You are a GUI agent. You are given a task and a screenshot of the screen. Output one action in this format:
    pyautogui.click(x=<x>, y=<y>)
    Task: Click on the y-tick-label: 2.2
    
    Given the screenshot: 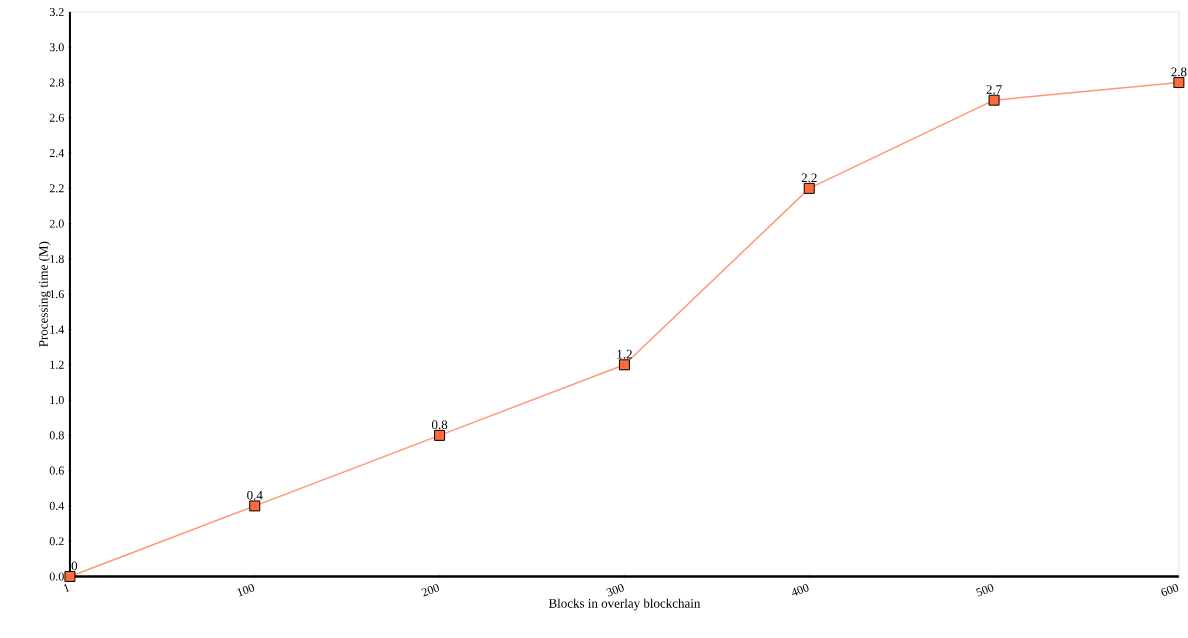 What is the action you would take?
    pyautogui.click(x=56, y=188)
    